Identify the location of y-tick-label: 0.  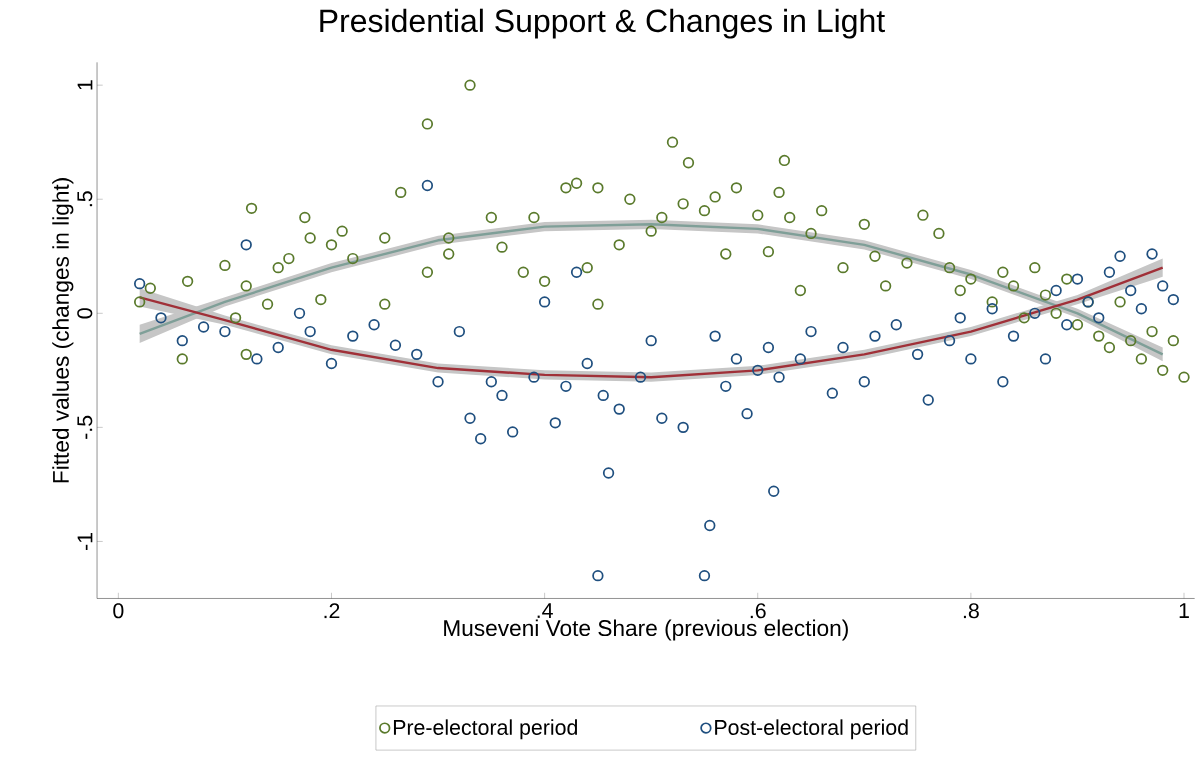
(85, 313).